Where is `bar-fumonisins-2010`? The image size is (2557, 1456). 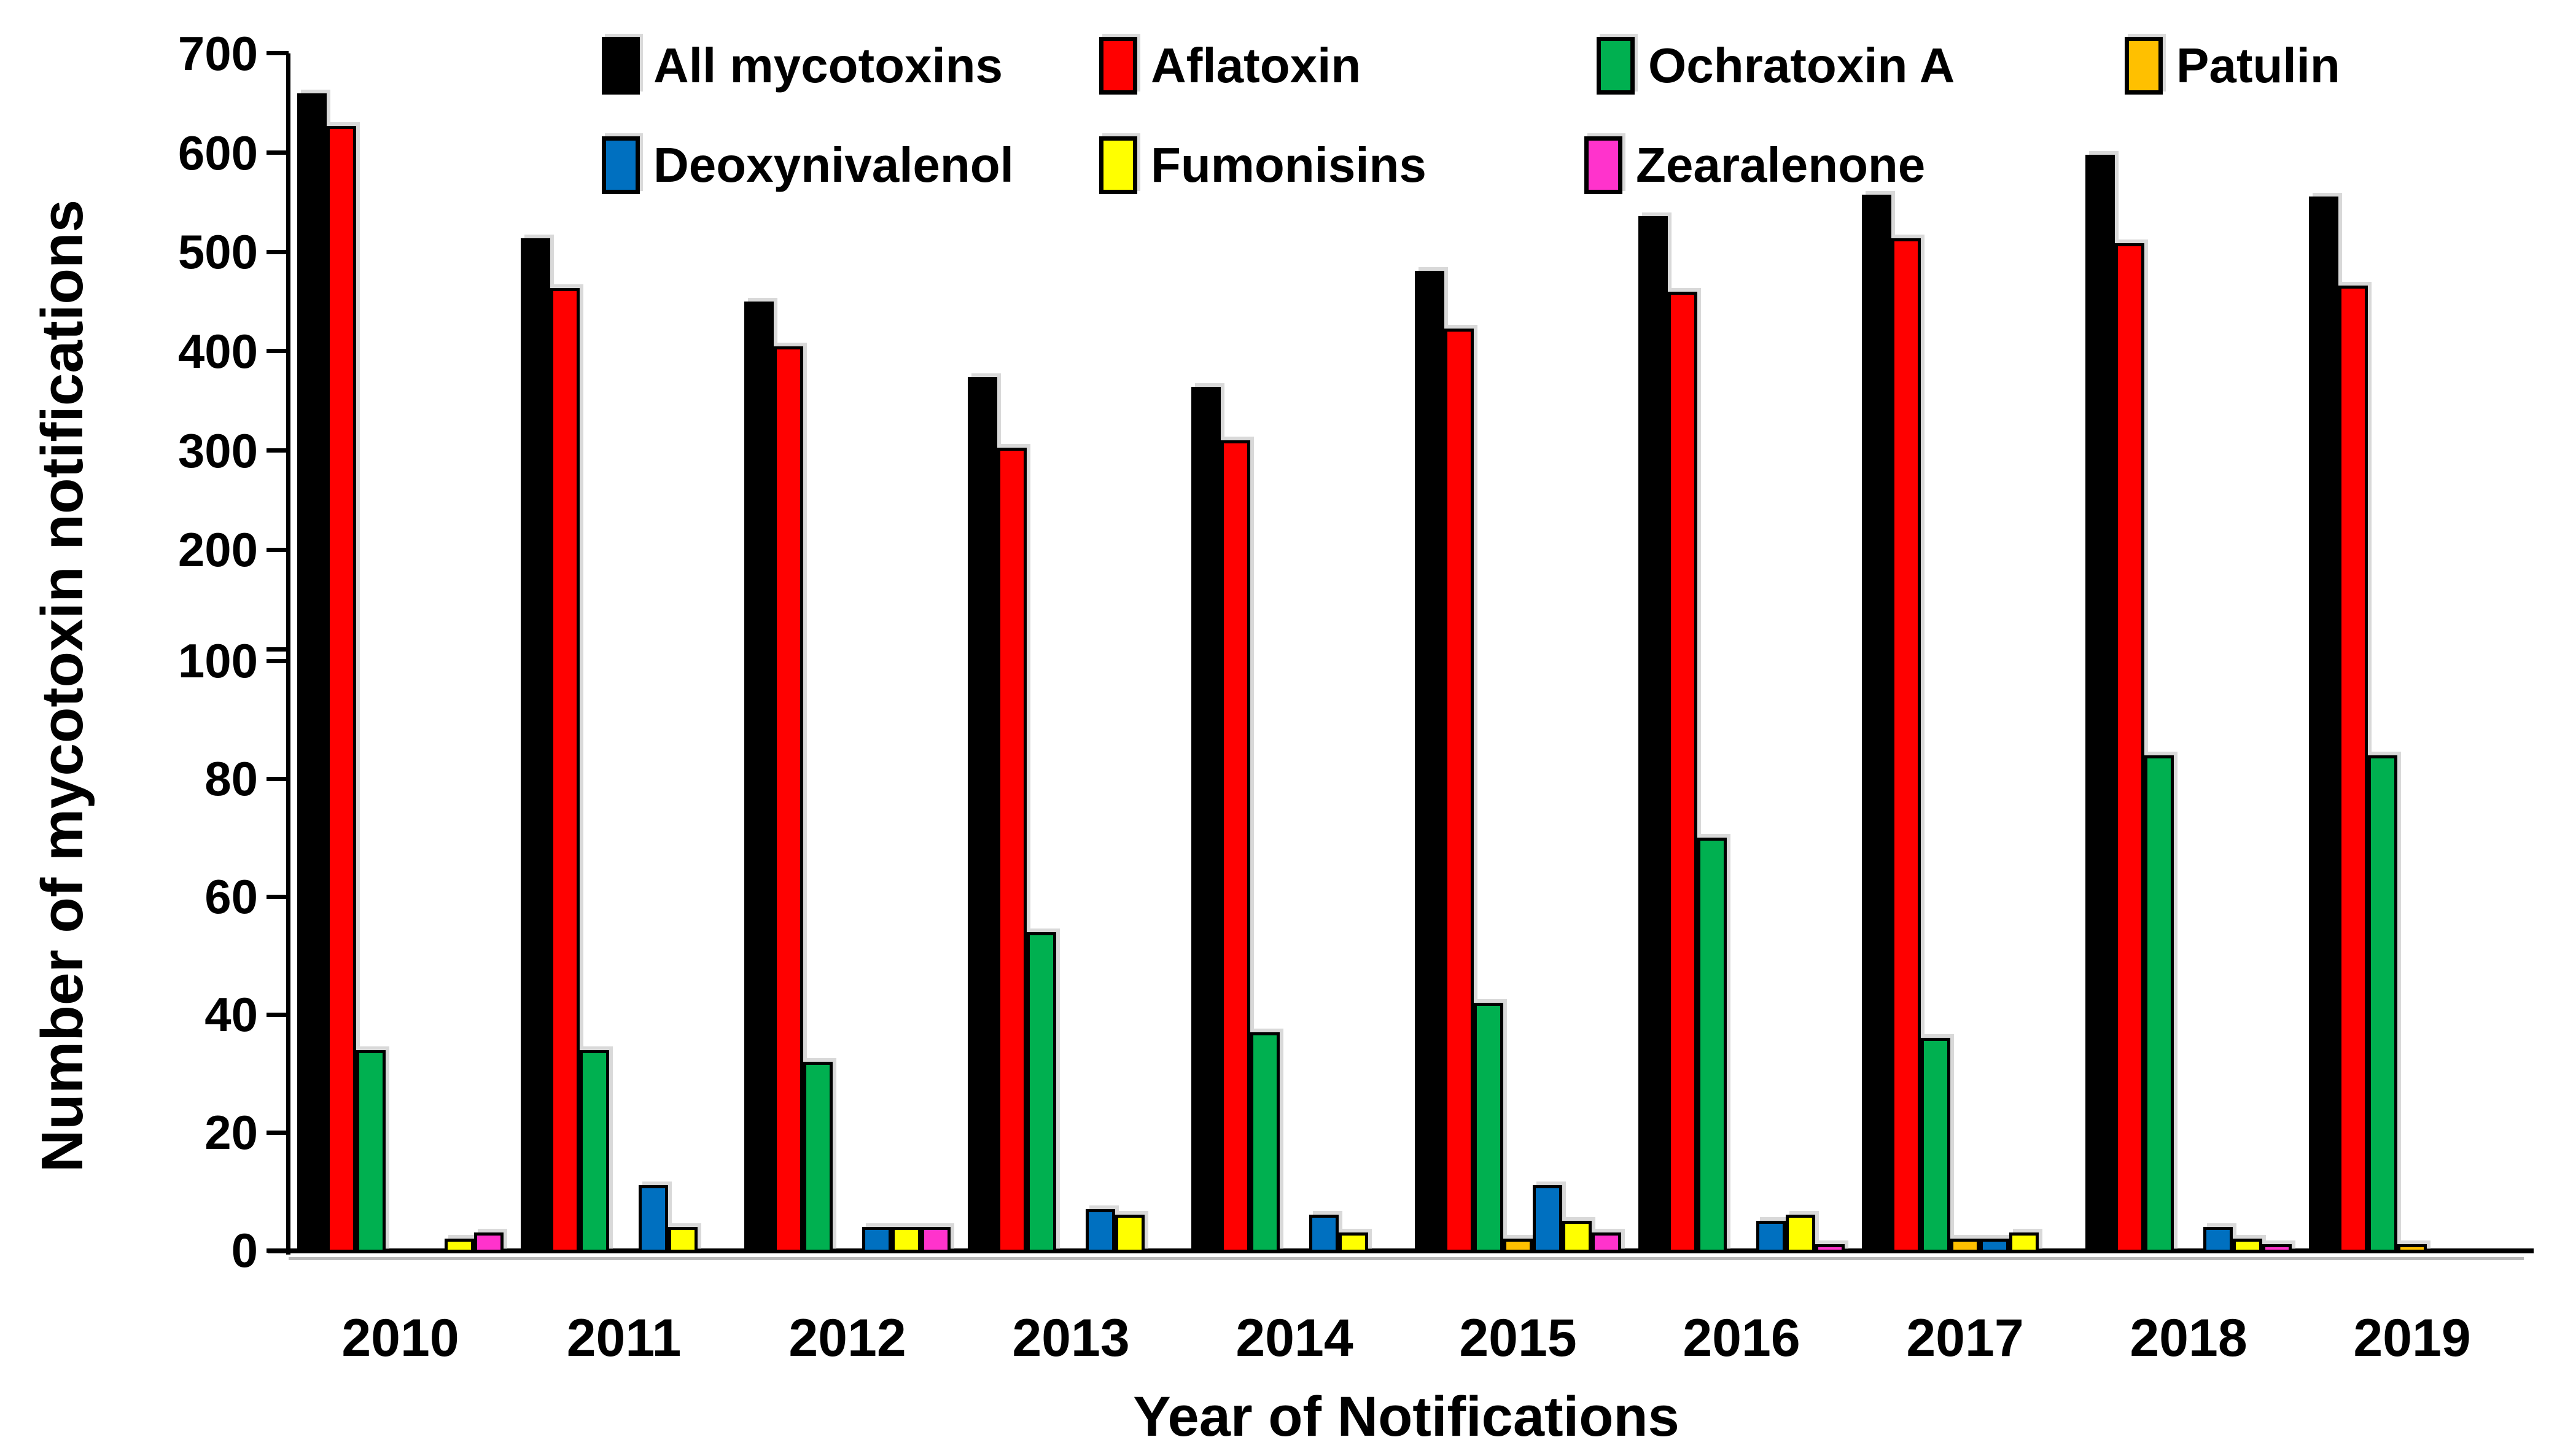
bar-fumonisins-2010 is located at coordinates (459, 1245).